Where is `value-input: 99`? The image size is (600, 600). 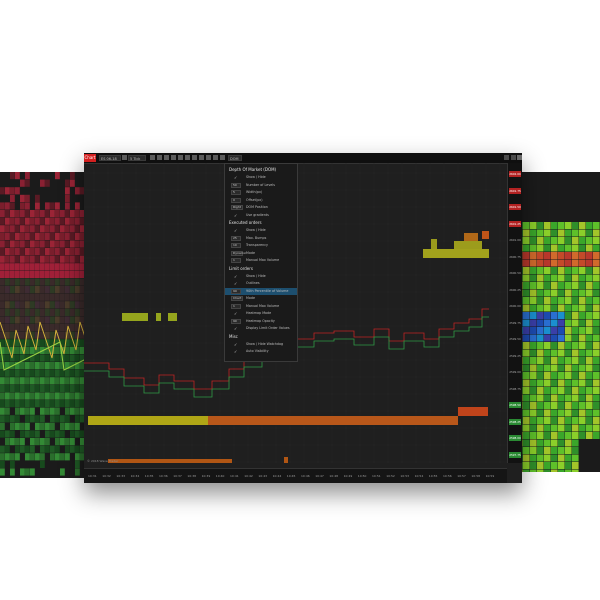 value-input: 99 is located at coordinates (236, 291).